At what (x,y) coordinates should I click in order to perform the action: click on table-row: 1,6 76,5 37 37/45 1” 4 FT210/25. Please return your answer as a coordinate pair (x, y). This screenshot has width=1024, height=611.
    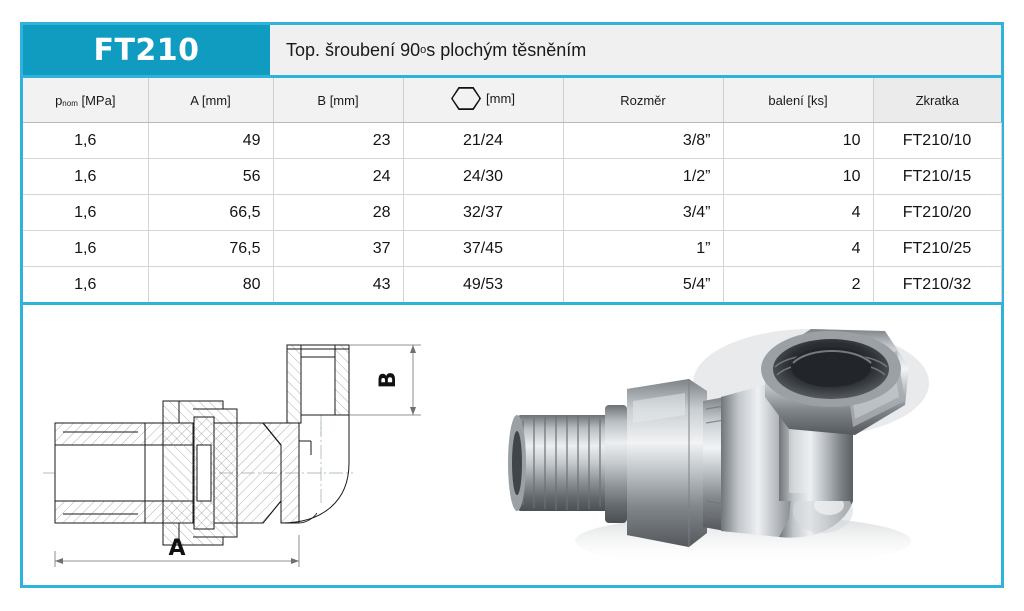
    Looking at the image, I should click on (512, 248).